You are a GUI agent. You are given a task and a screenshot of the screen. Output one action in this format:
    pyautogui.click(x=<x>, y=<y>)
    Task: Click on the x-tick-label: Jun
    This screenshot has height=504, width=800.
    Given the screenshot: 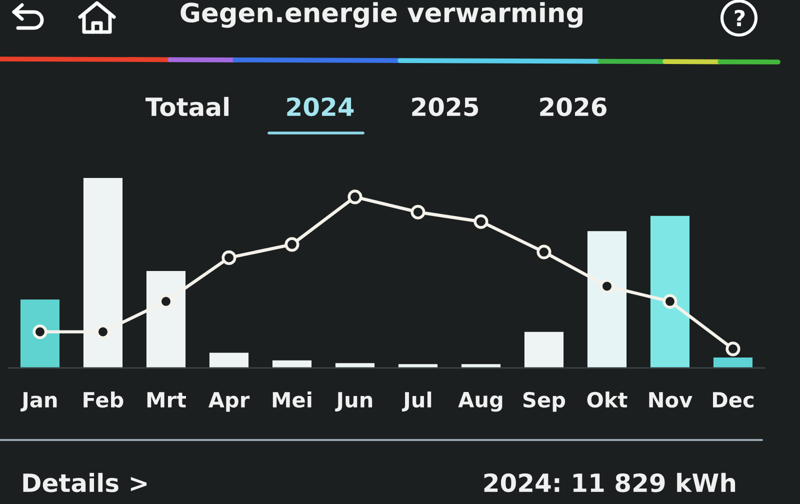 What is the action you would take?
    pyautogui.click(x=353, y=402)
    